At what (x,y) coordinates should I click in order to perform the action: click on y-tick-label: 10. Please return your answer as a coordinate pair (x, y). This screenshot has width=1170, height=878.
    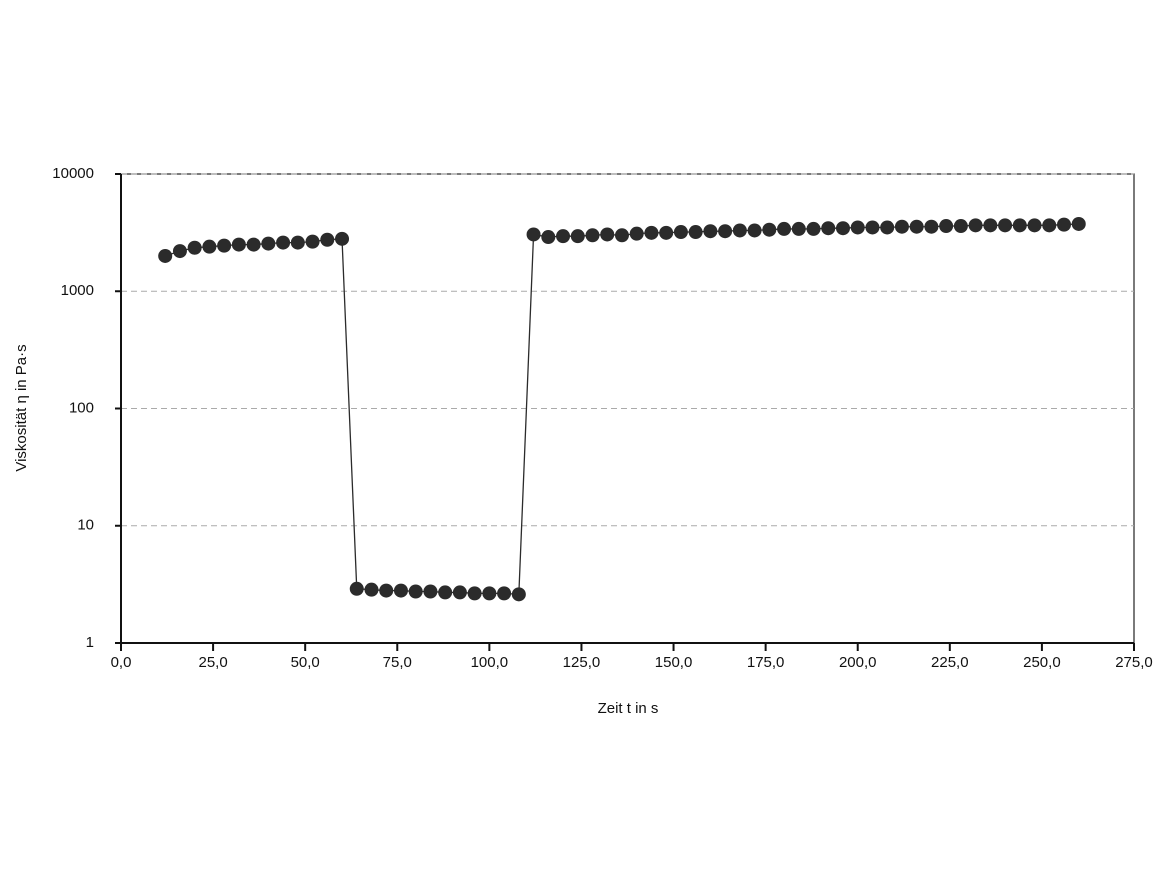
    Looking at the image, I should click on (85, 525).